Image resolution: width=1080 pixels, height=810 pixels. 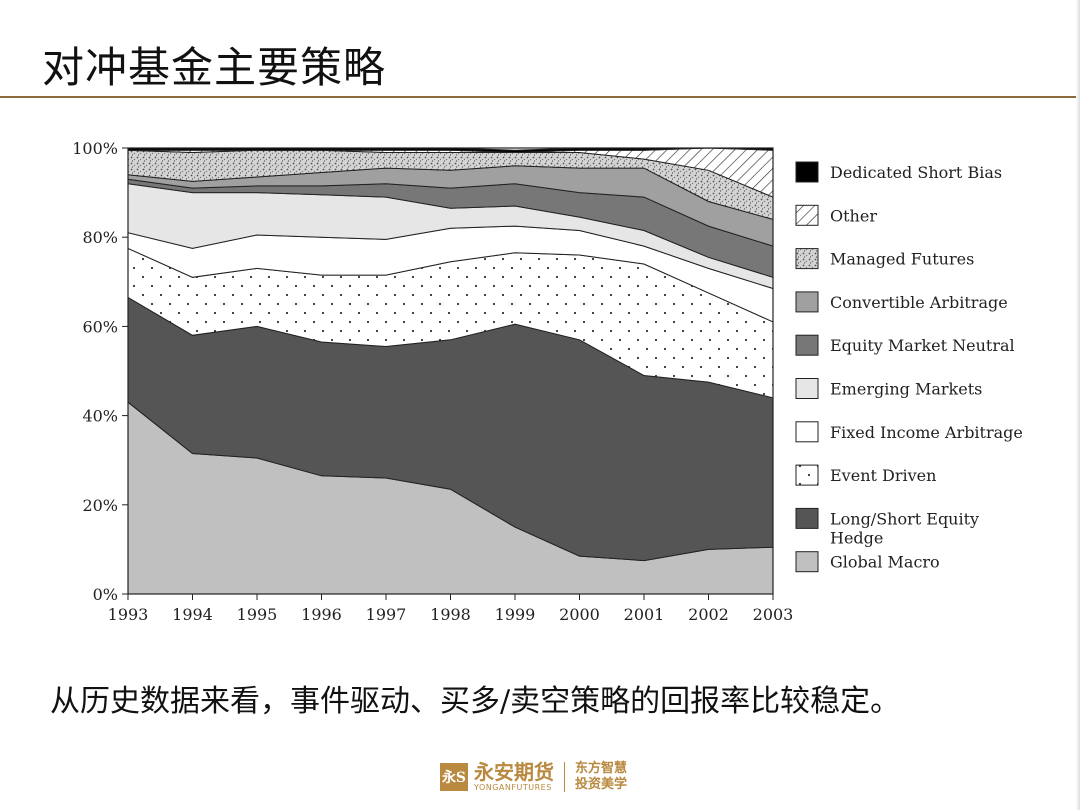 I want to click on y-tick-label: 60%, so click(x=100, y=326).